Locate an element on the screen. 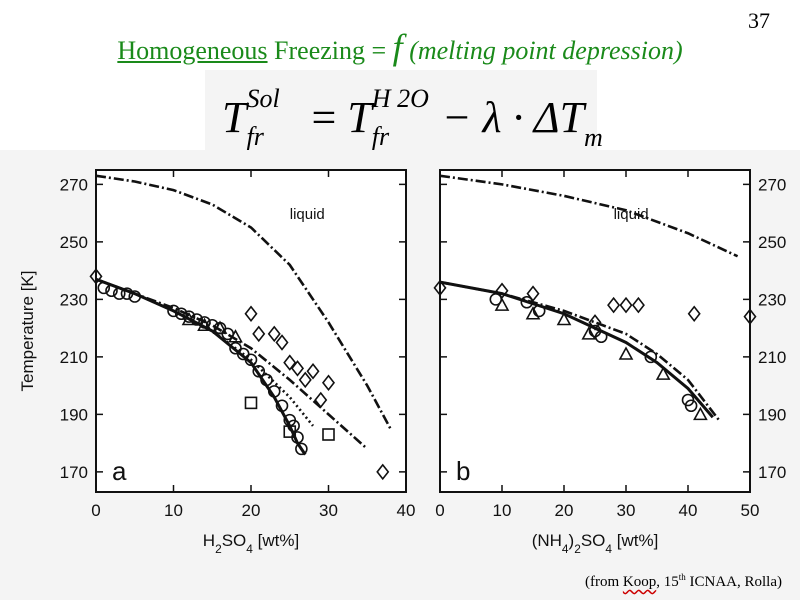  credit-comma: , 15 is located at coordinates (667, 582).